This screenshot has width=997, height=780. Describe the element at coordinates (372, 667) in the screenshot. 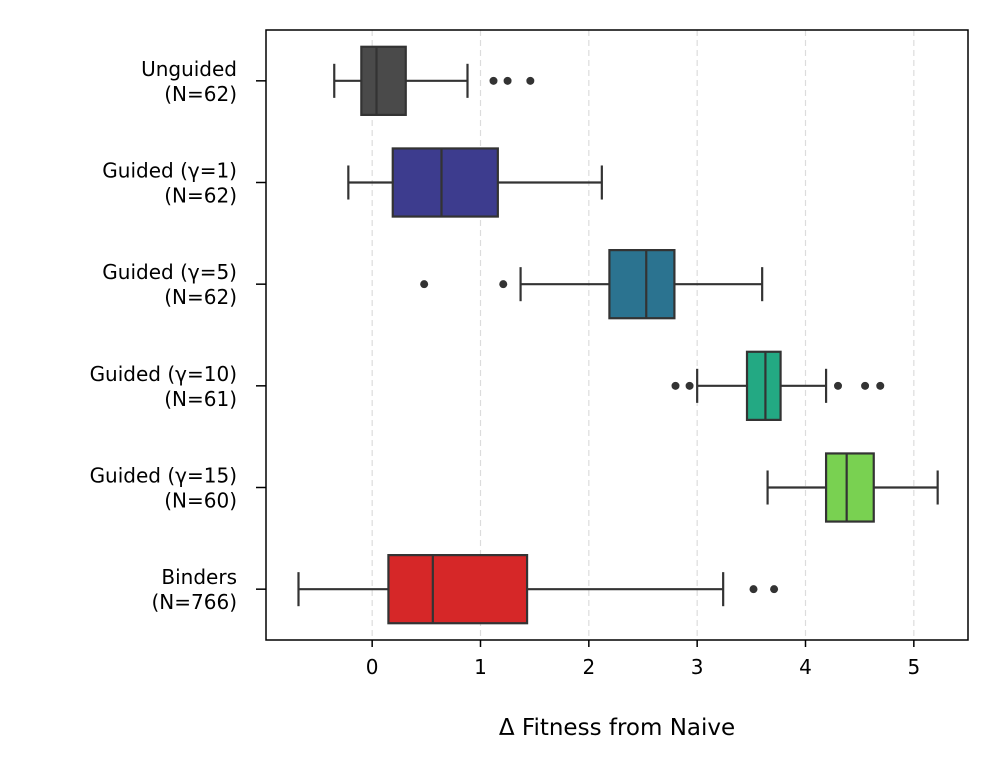

I see `x-tick-label: 0` at that location.